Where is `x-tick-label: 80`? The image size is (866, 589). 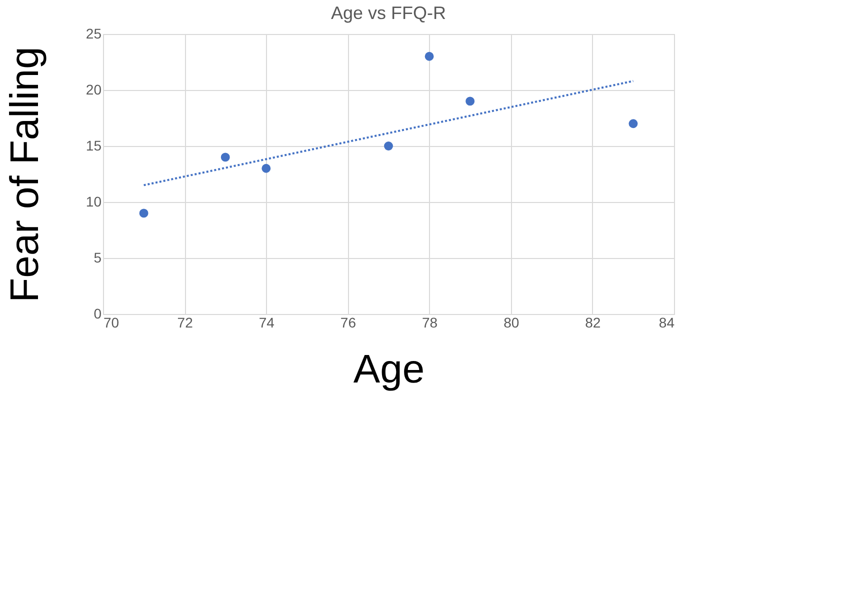
x-tick-label: 80 is located at coordinates (512, 322).